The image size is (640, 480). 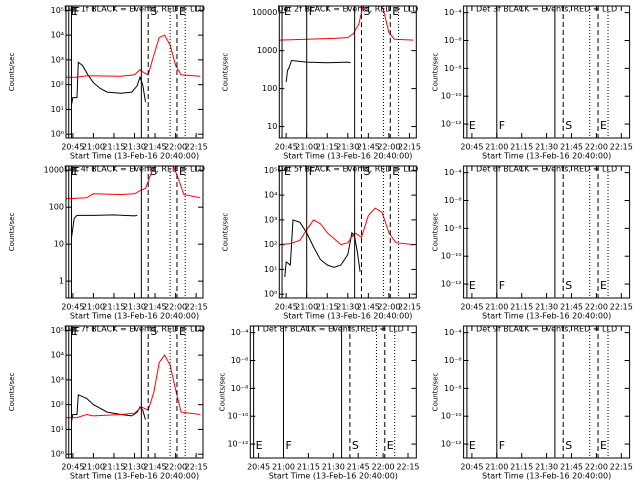 I want to click on x-tick-label: 22:15, so click(x=409, y=147).